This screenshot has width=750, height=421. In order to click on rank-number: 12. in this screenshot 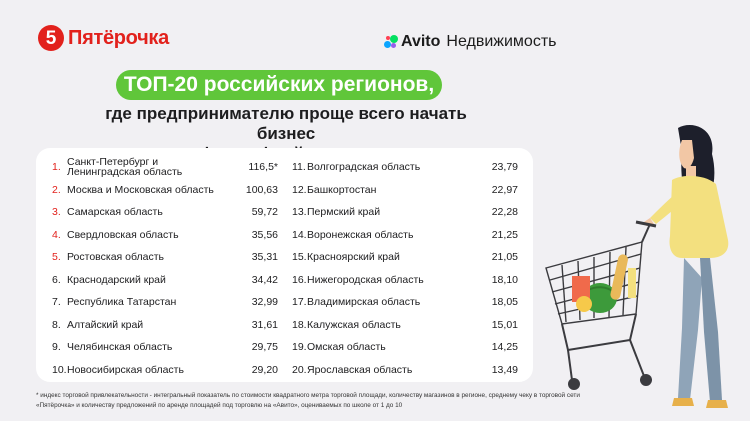, I will do `click(299, 189)`.